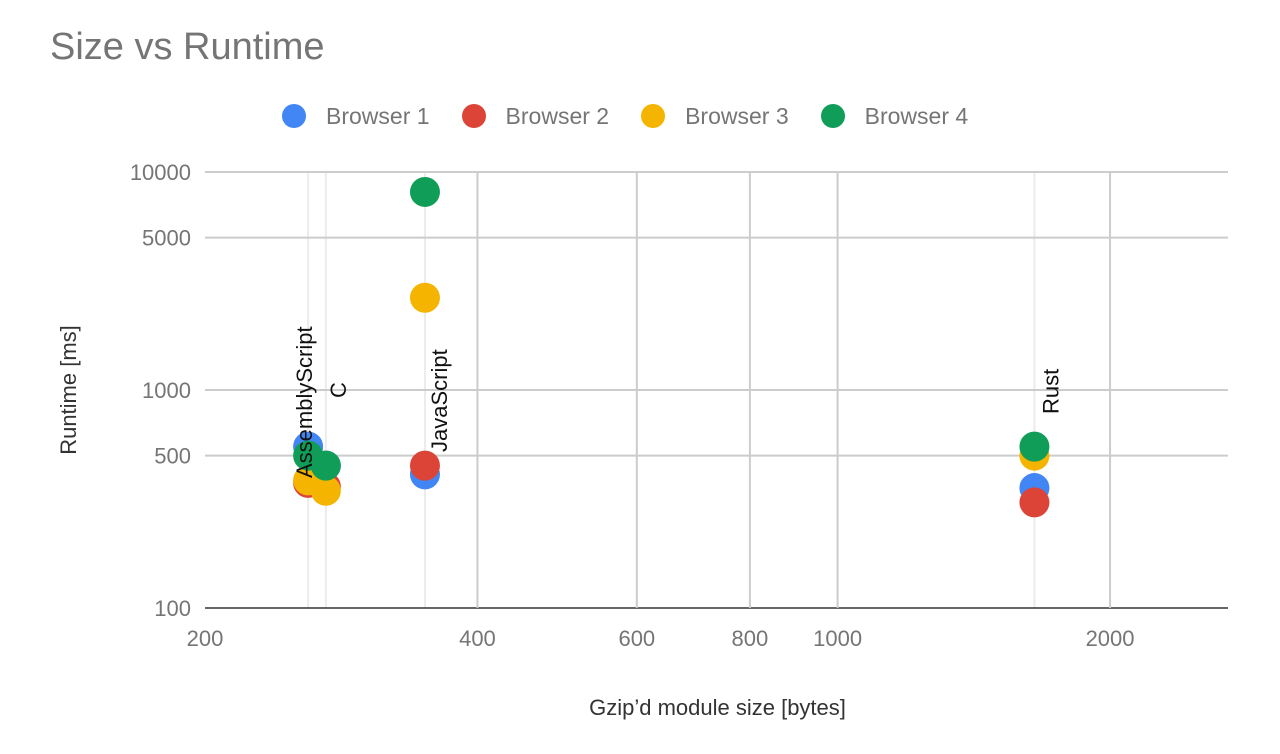 This screenshot has height=754, width=1280. I want to click on legend-item-browser-4: Browser 4, so click(894, 116).